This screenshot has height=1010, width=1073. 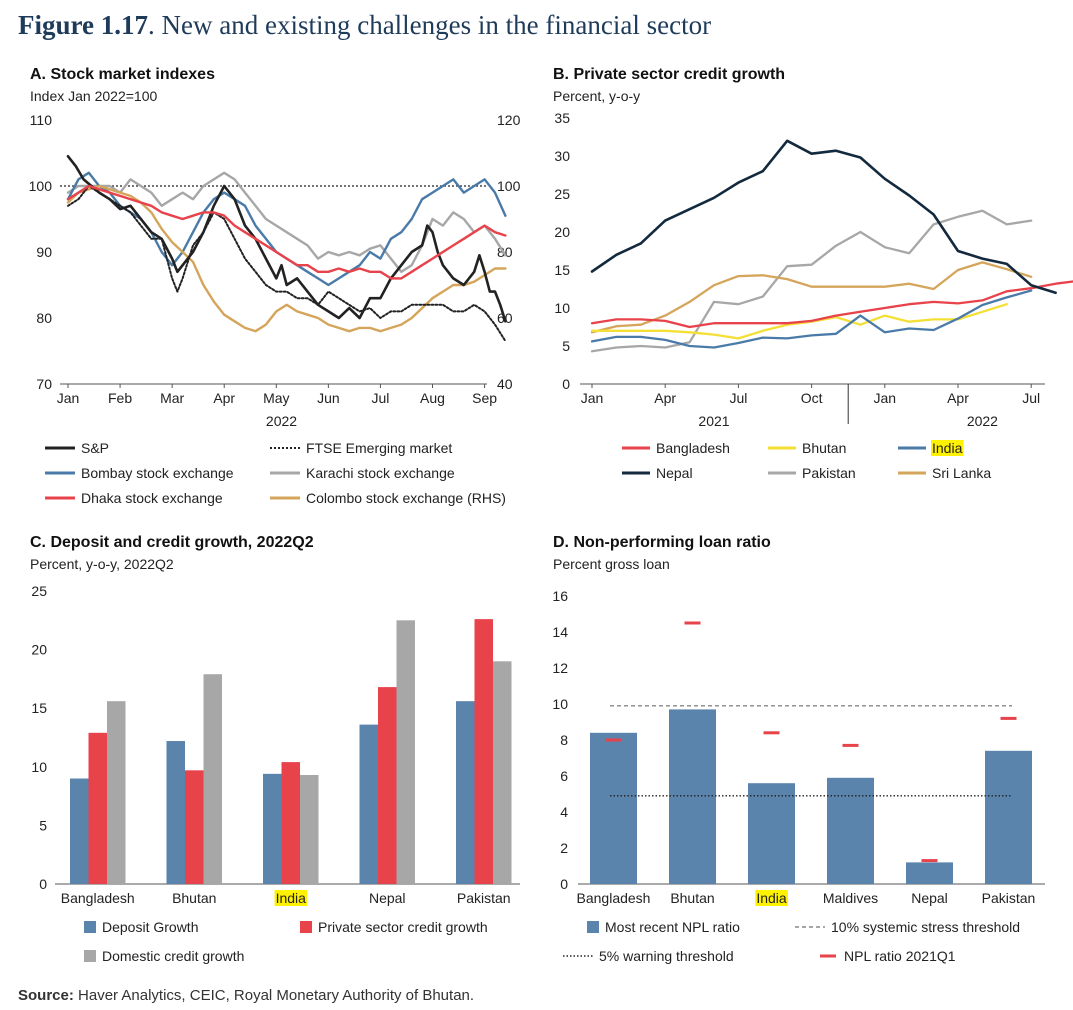 I want to click on panel-b-y-tick-label: 30, so click(x=562, y=156).